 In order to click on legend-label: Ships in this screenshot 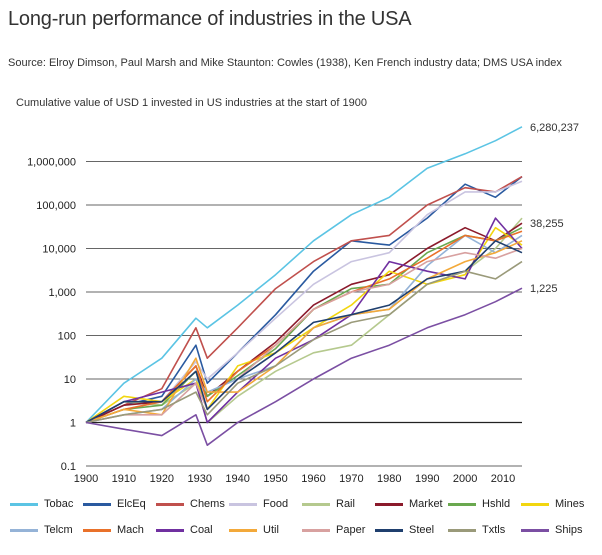, I will do `click(569, 530)`.